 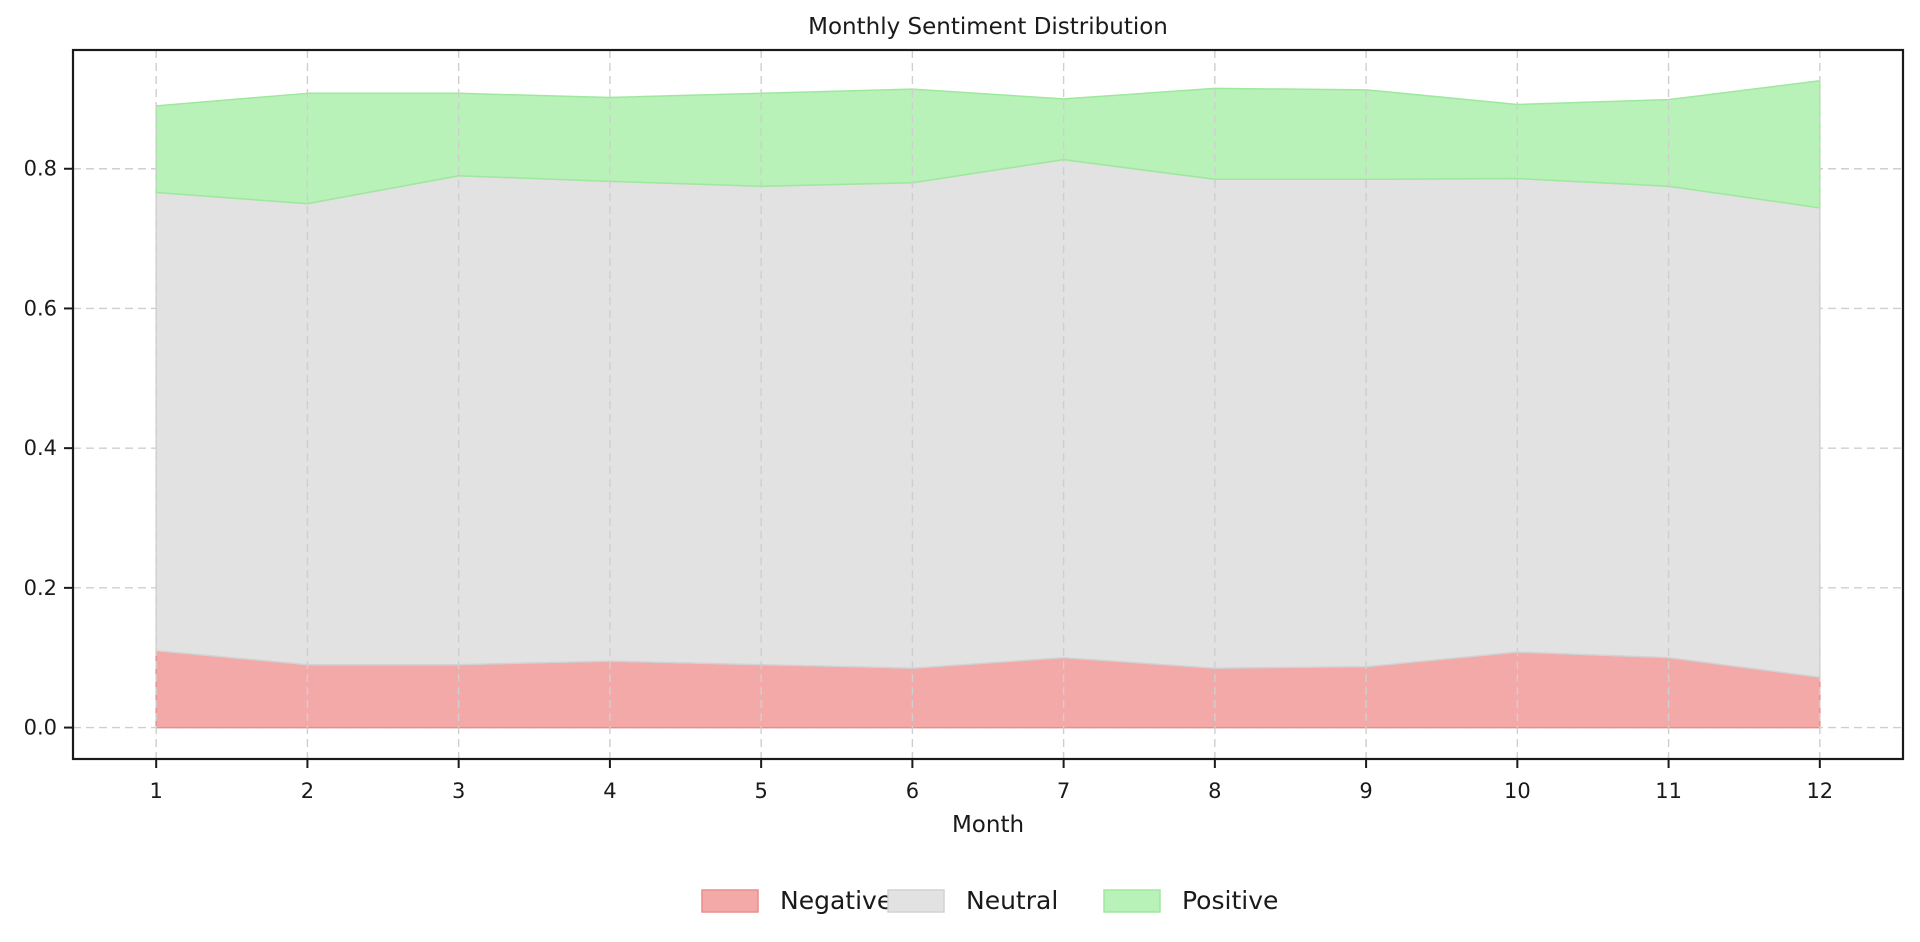 I want to click on legend: Negative Neutral Positive, so click(x=989, y=900).